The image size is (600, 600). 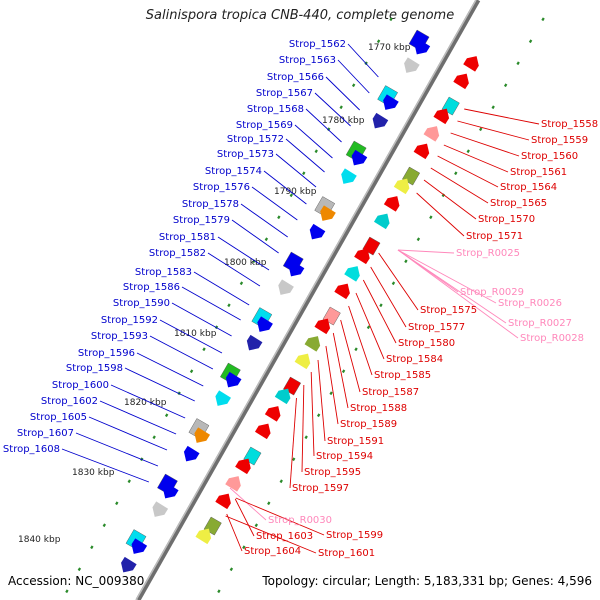 What do you see at coordinates (346, 553) in the screenshot?
I see `gene-label: Strop_1601` at bounding box center [346, 553].